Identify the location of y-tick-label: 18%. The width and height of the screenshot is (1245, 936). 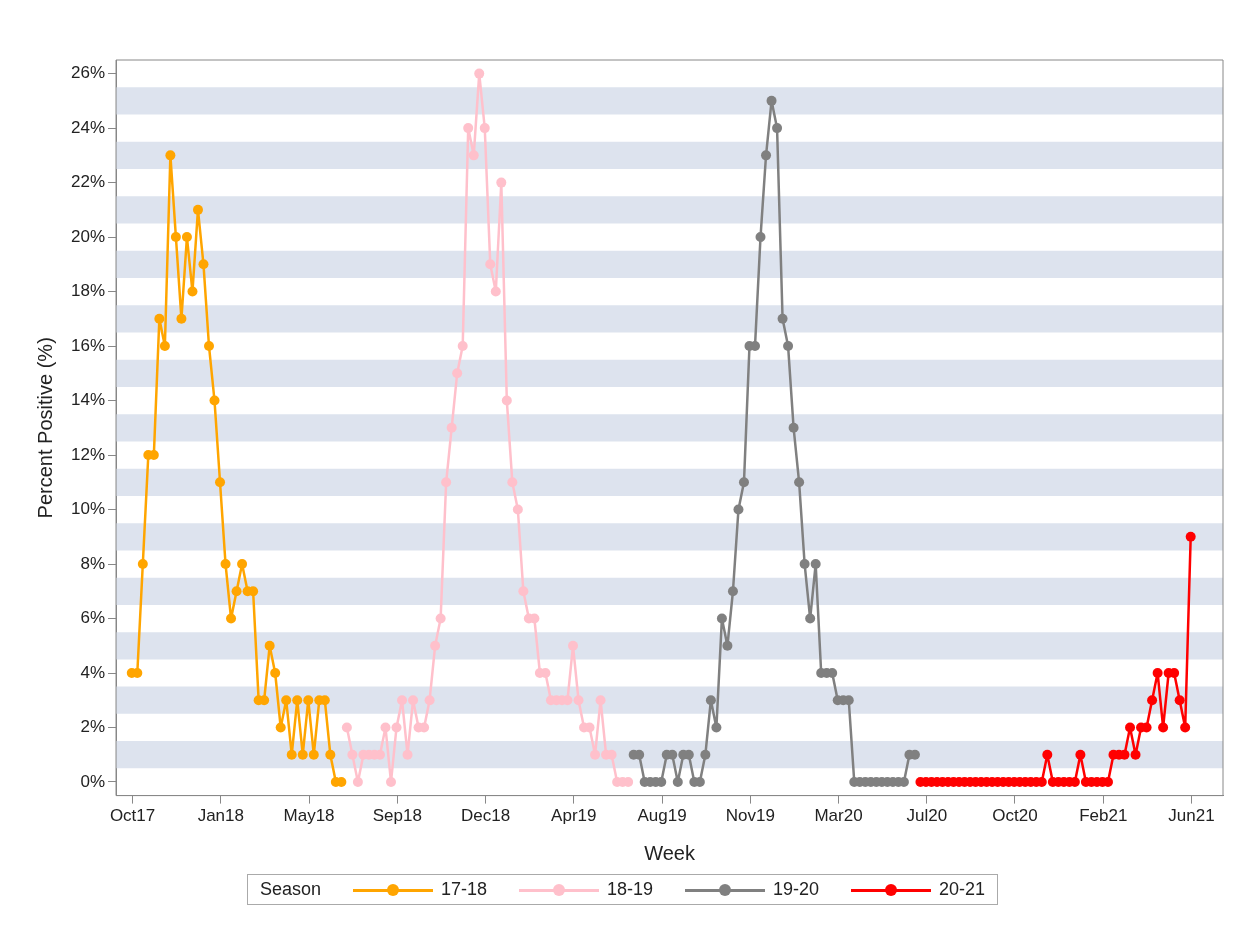
(88, 291).